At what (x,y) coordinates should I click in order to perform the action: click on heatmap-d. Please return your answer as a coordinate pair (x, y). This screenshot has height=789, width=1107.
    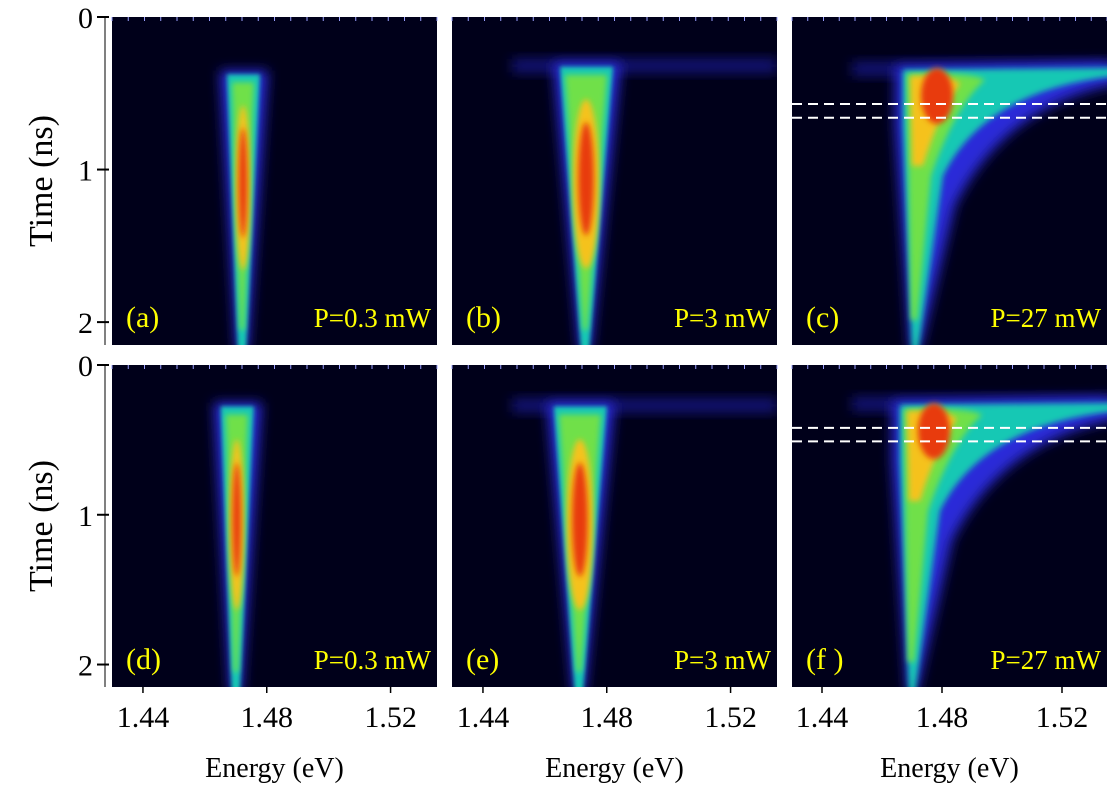
    Looking at the image, I should click on (237, 544).